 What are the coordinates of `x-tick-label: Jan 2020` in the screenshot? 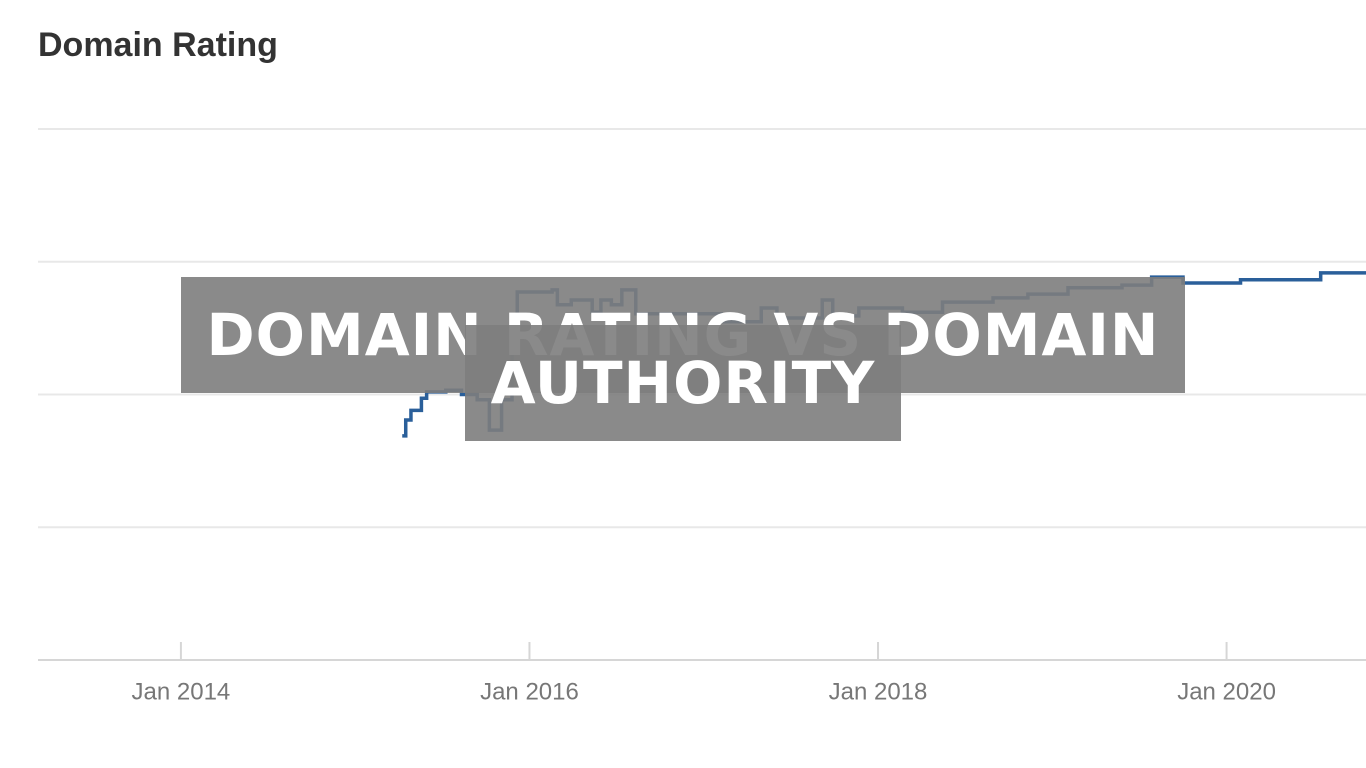 It's located at (1226, 691).